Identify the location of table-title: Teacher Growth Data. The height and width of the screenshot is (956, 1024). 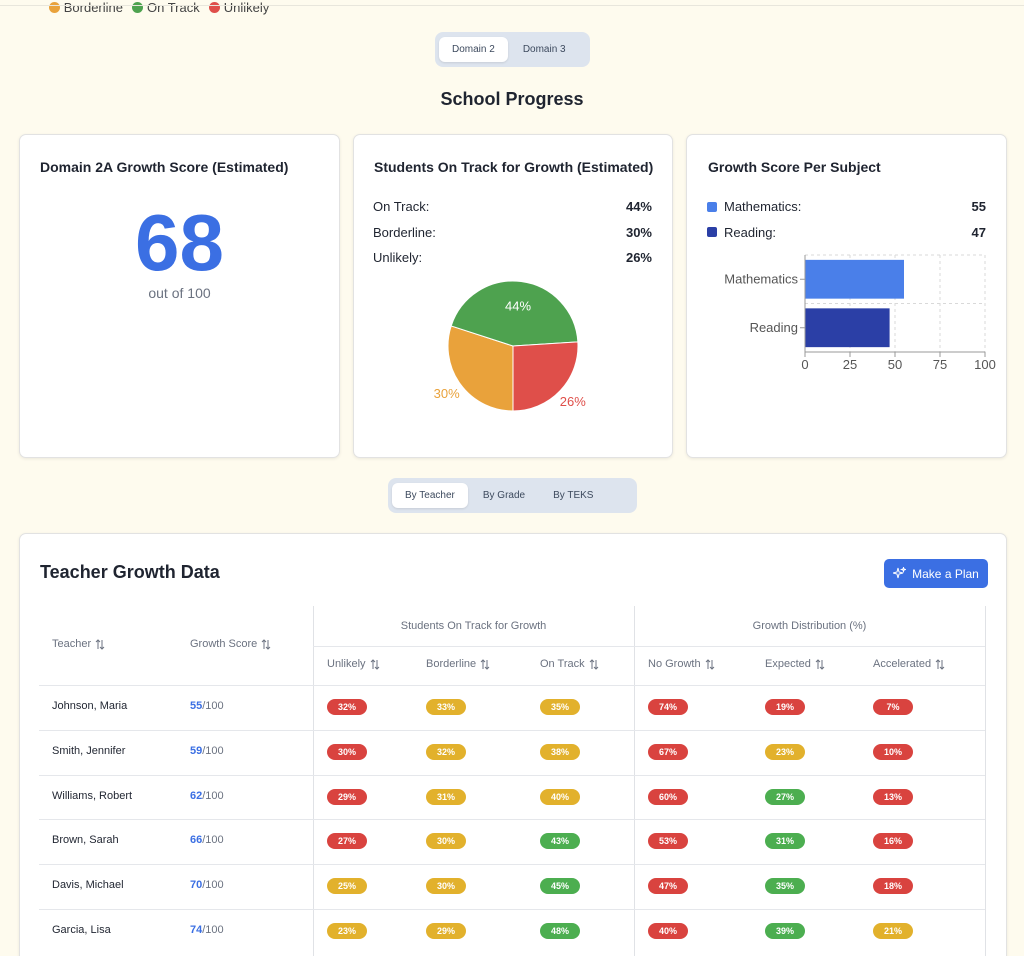
(130, 572).